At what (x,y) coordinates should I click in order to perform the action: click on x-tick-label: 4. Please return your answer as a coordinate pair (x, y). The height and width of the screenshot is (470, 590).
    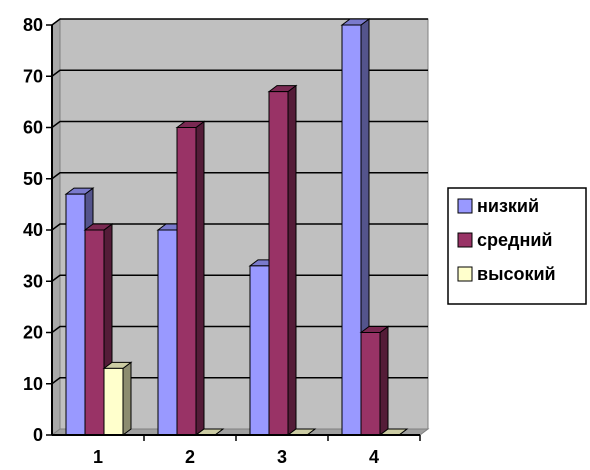
    Looking at the image, I should click on (374, 457).